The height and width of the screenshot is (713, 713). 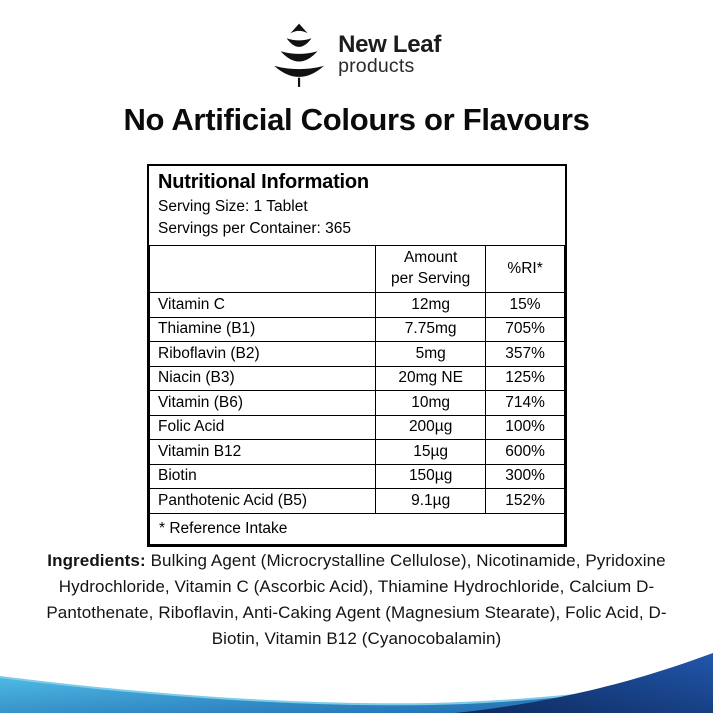 I want to click on ri-cell: 100%, so click(x=525, y=427).